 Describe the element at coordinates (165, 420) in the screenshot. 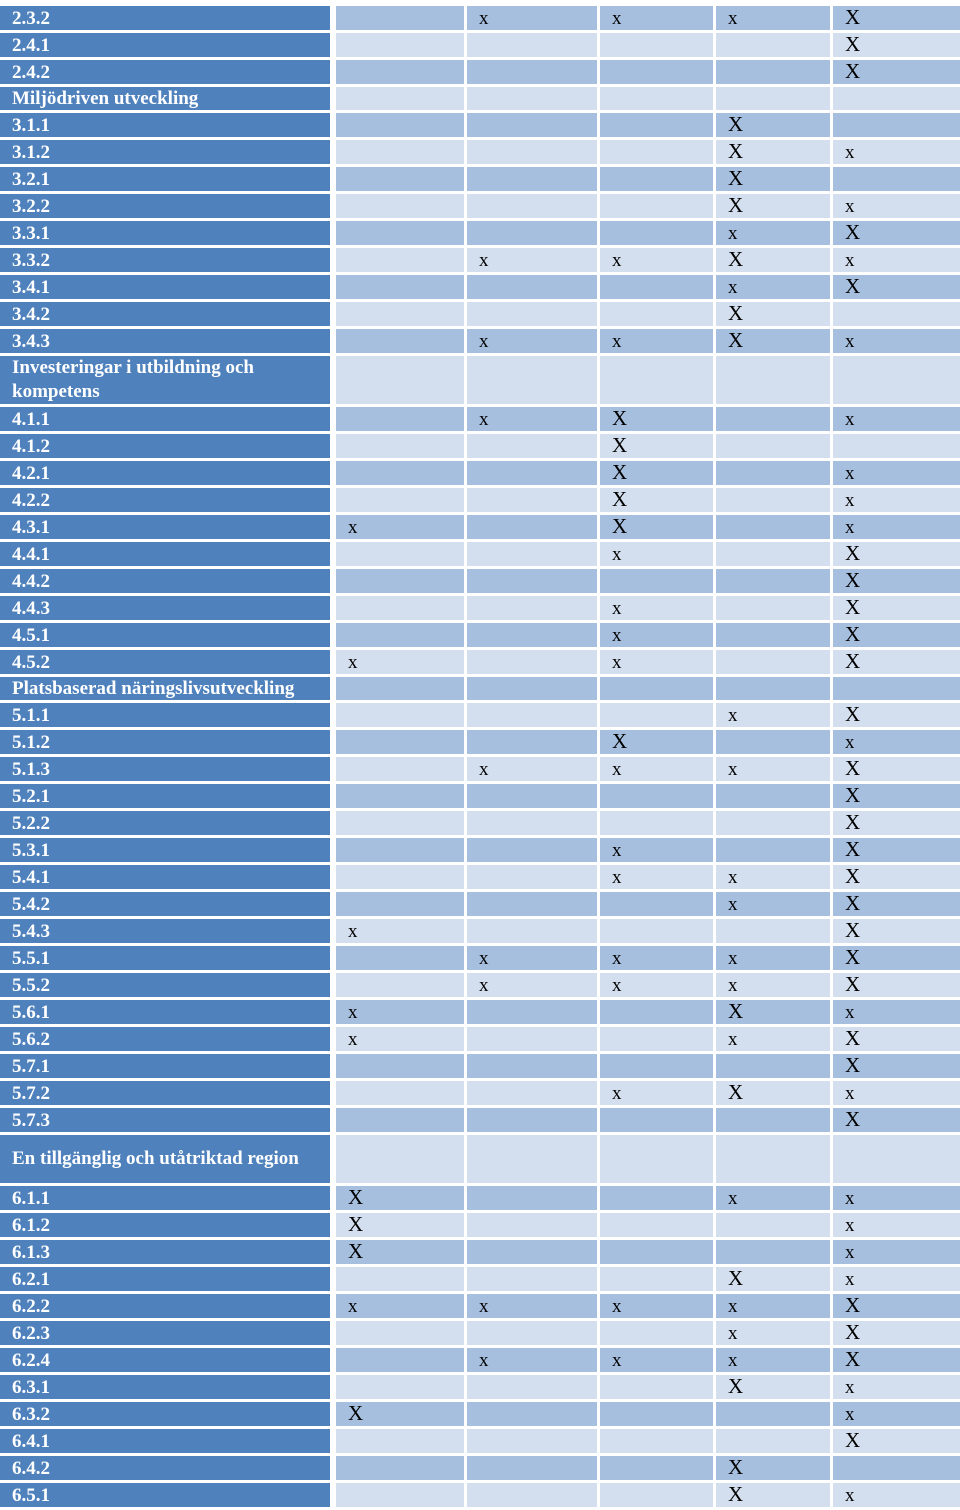

I see `row-label: 4.1.1` at that location.